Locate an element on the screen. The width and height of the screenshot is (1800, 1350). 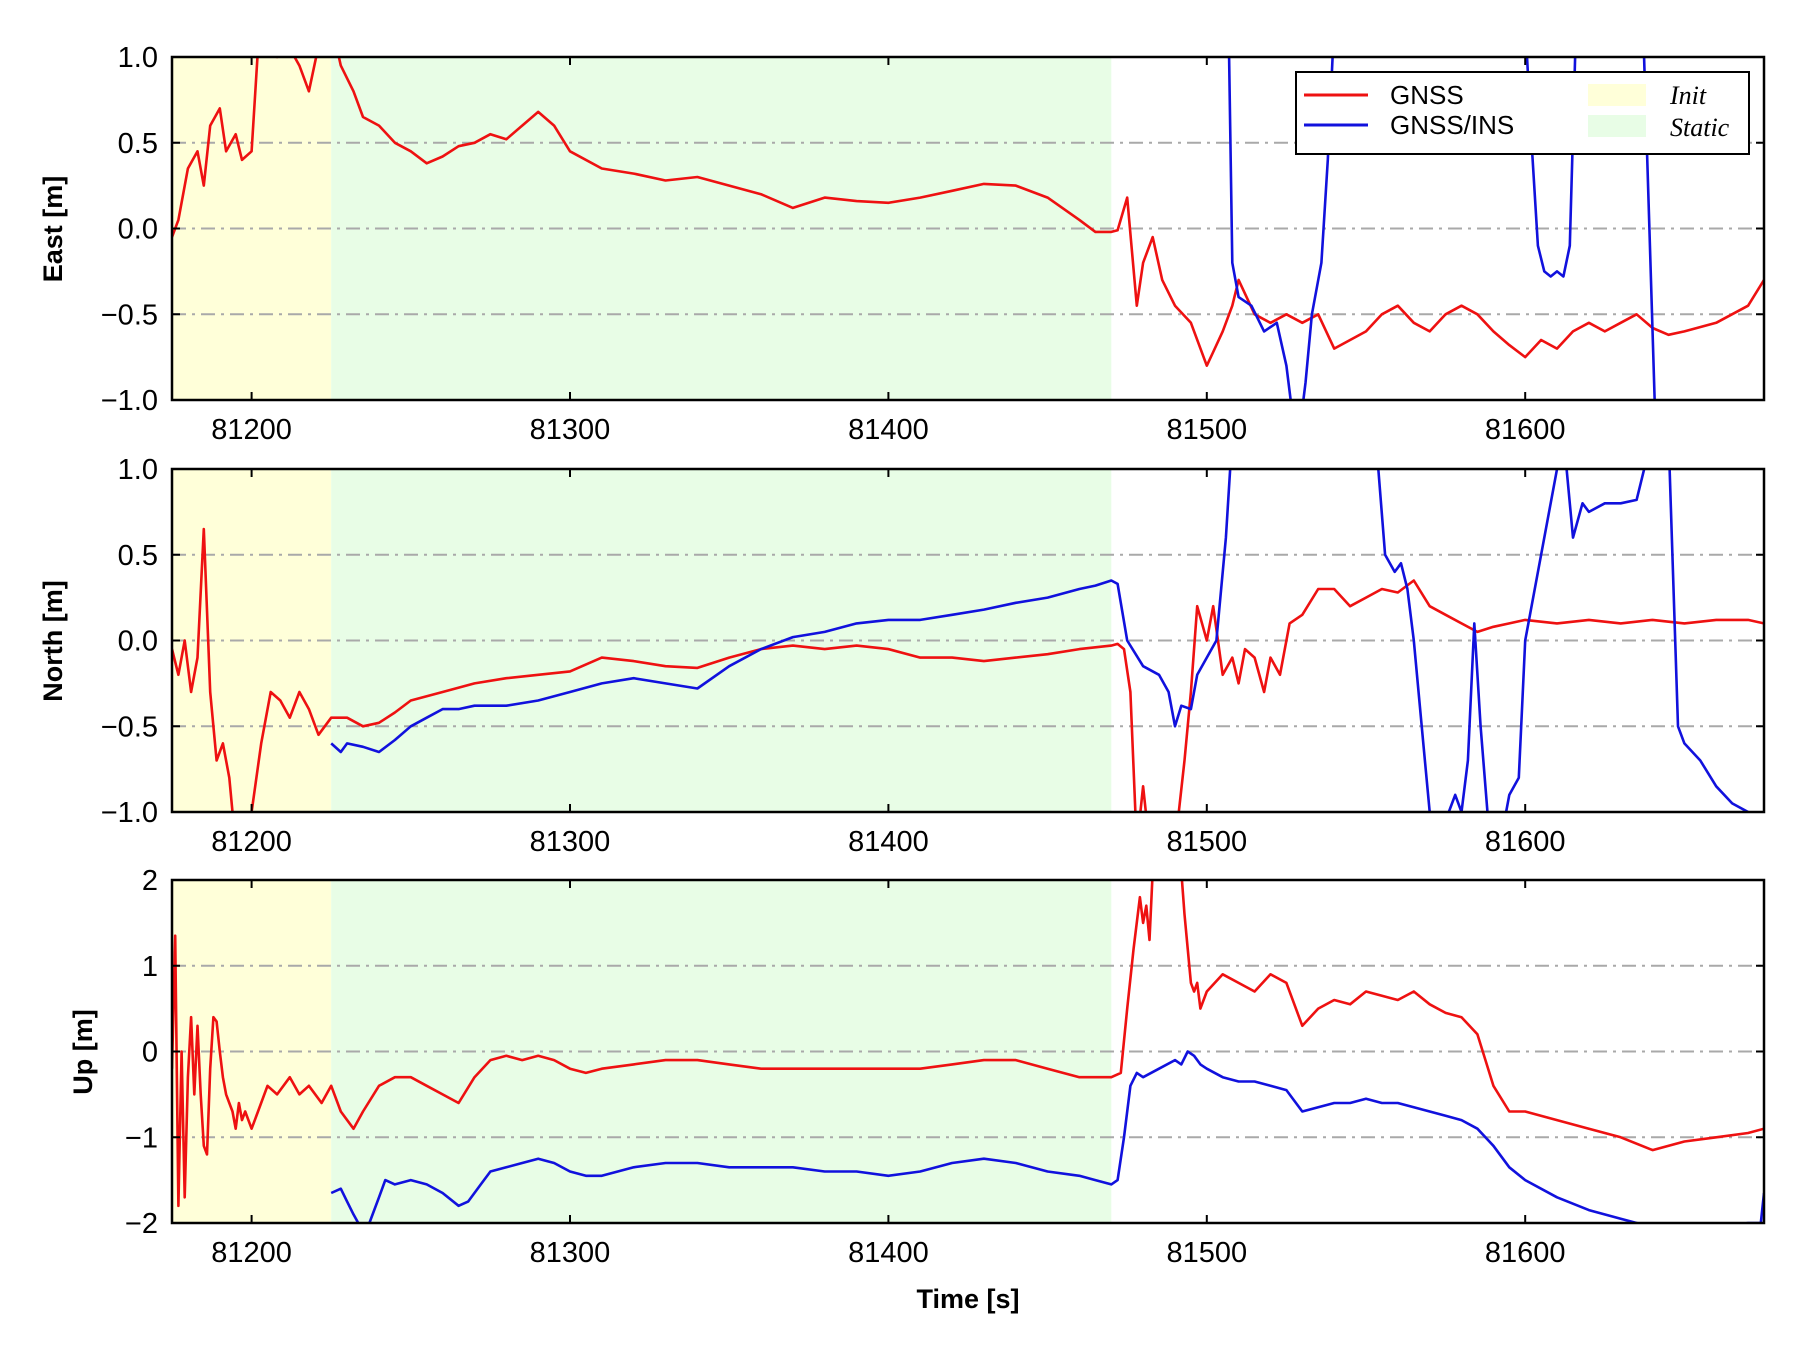
legend: GNSS GNSS/INS Init Static is located at coordinates (1522, 113).